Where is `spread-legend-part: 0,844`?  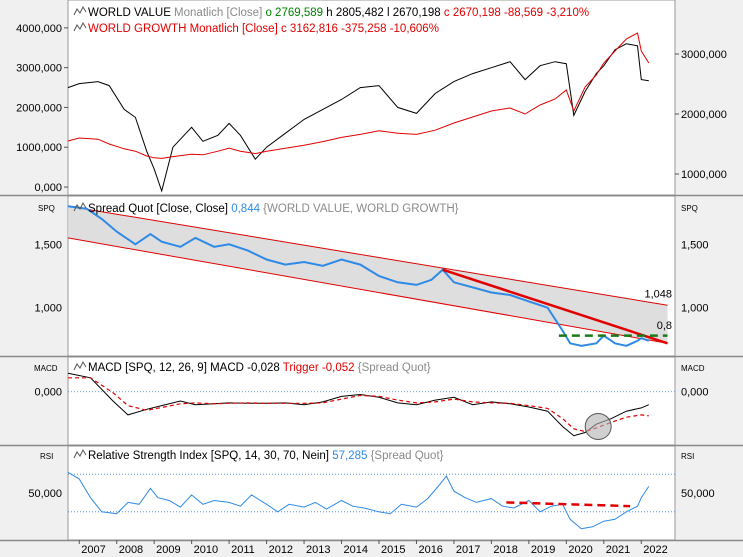 spread-legend-part: 0,844 is located at coordinates (245, 209).